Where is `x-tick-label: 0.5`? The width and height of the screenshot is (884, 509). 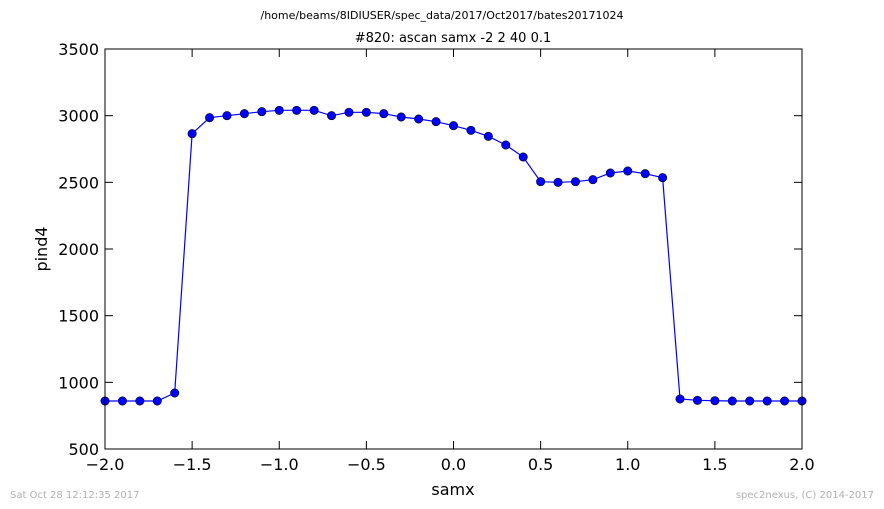
x-tick-label: 0.5 is located at coordinates (540, 464).